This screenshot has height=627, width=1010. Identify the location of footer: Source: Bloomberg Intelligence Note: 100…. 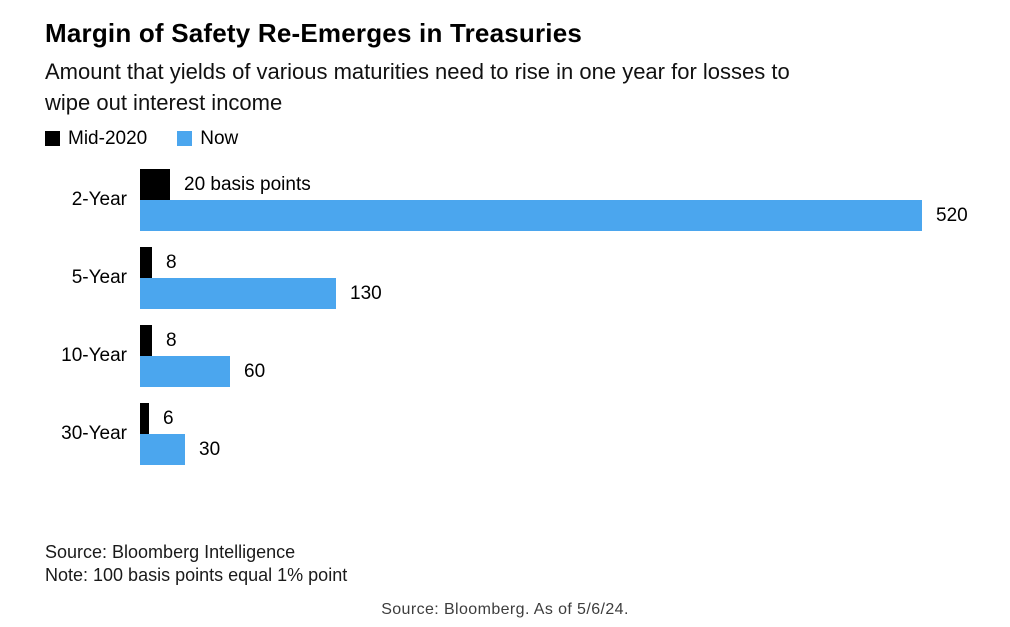
(505, 564).